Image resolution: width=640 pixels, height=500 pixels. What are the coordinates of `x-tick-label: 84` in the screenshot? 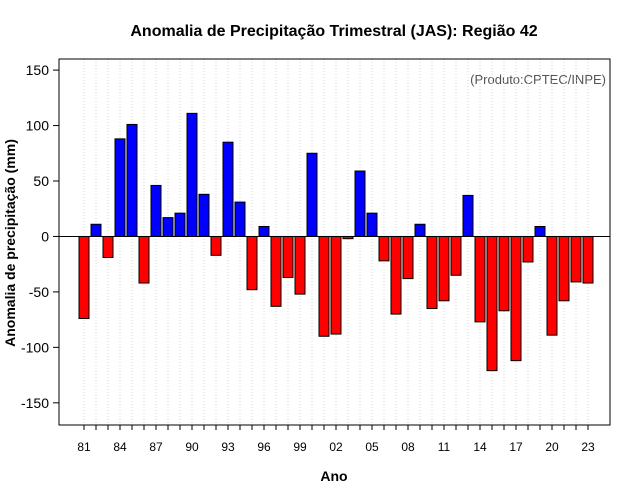 It's located at (120, 447).